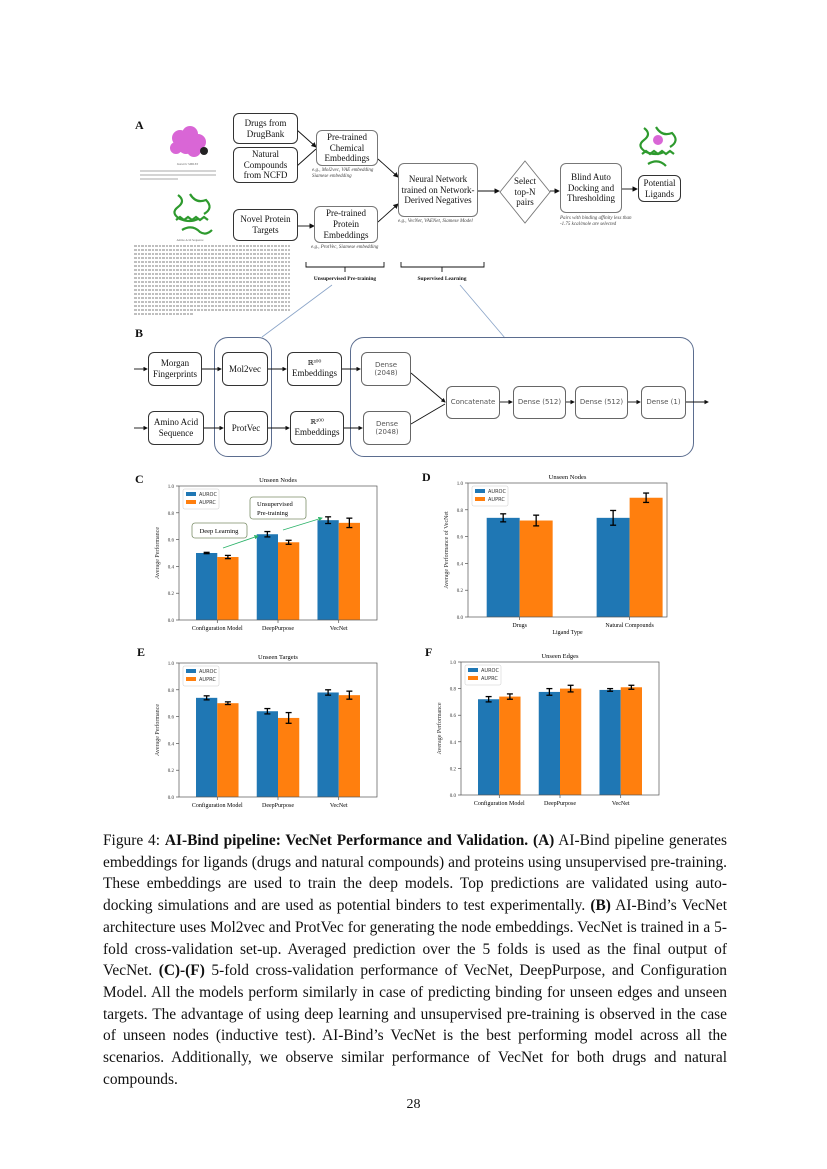 The width and height of the screenshot is (827, 1169). I want to click on dense-1-box: Dense (1), so click(663, 402).